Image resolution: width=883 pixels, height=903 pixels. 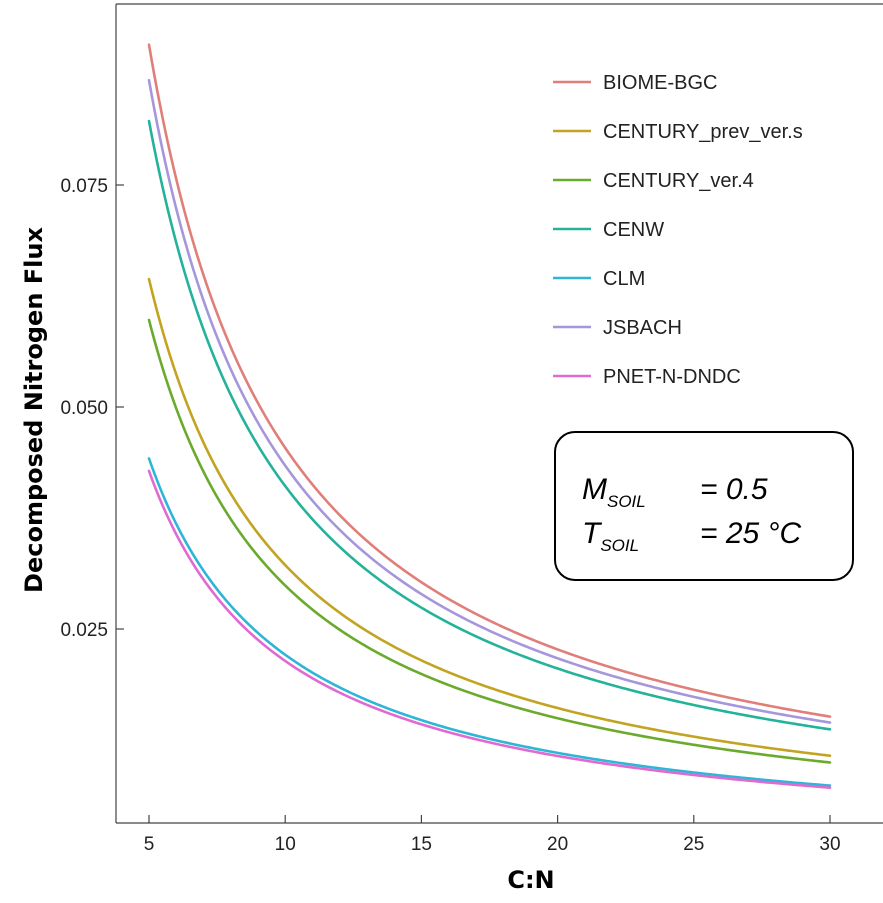 What do you see at coordinates (675, 492) in the screenshot?
I see `annotation-line-moisture: MSOIL = 0.5` at bounding box center [675, 492].